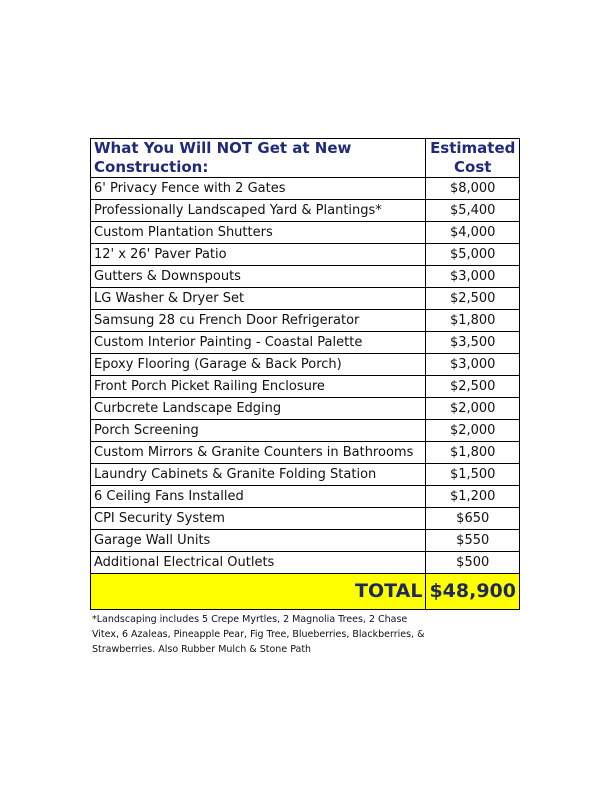 Image resolution: width=612 pixels, height=792 pixels. What do you see at coordinates (258, 254) in the screenshot?
I see `item-name: 12' x 26' Paver Patio` at bounding box center [258, 254].